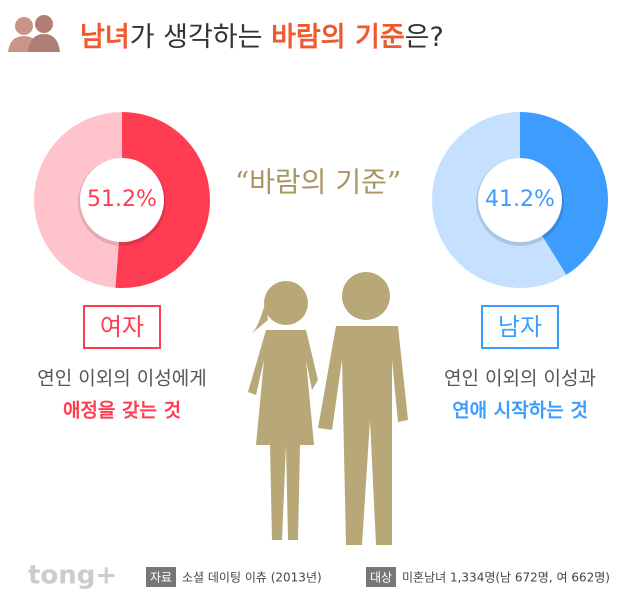 The height and width of the screenshot is (614, 640). Describe the element at coordinates (520, 379) in the screenshot. I see `description: 연인 이외의 이성과` at that location.